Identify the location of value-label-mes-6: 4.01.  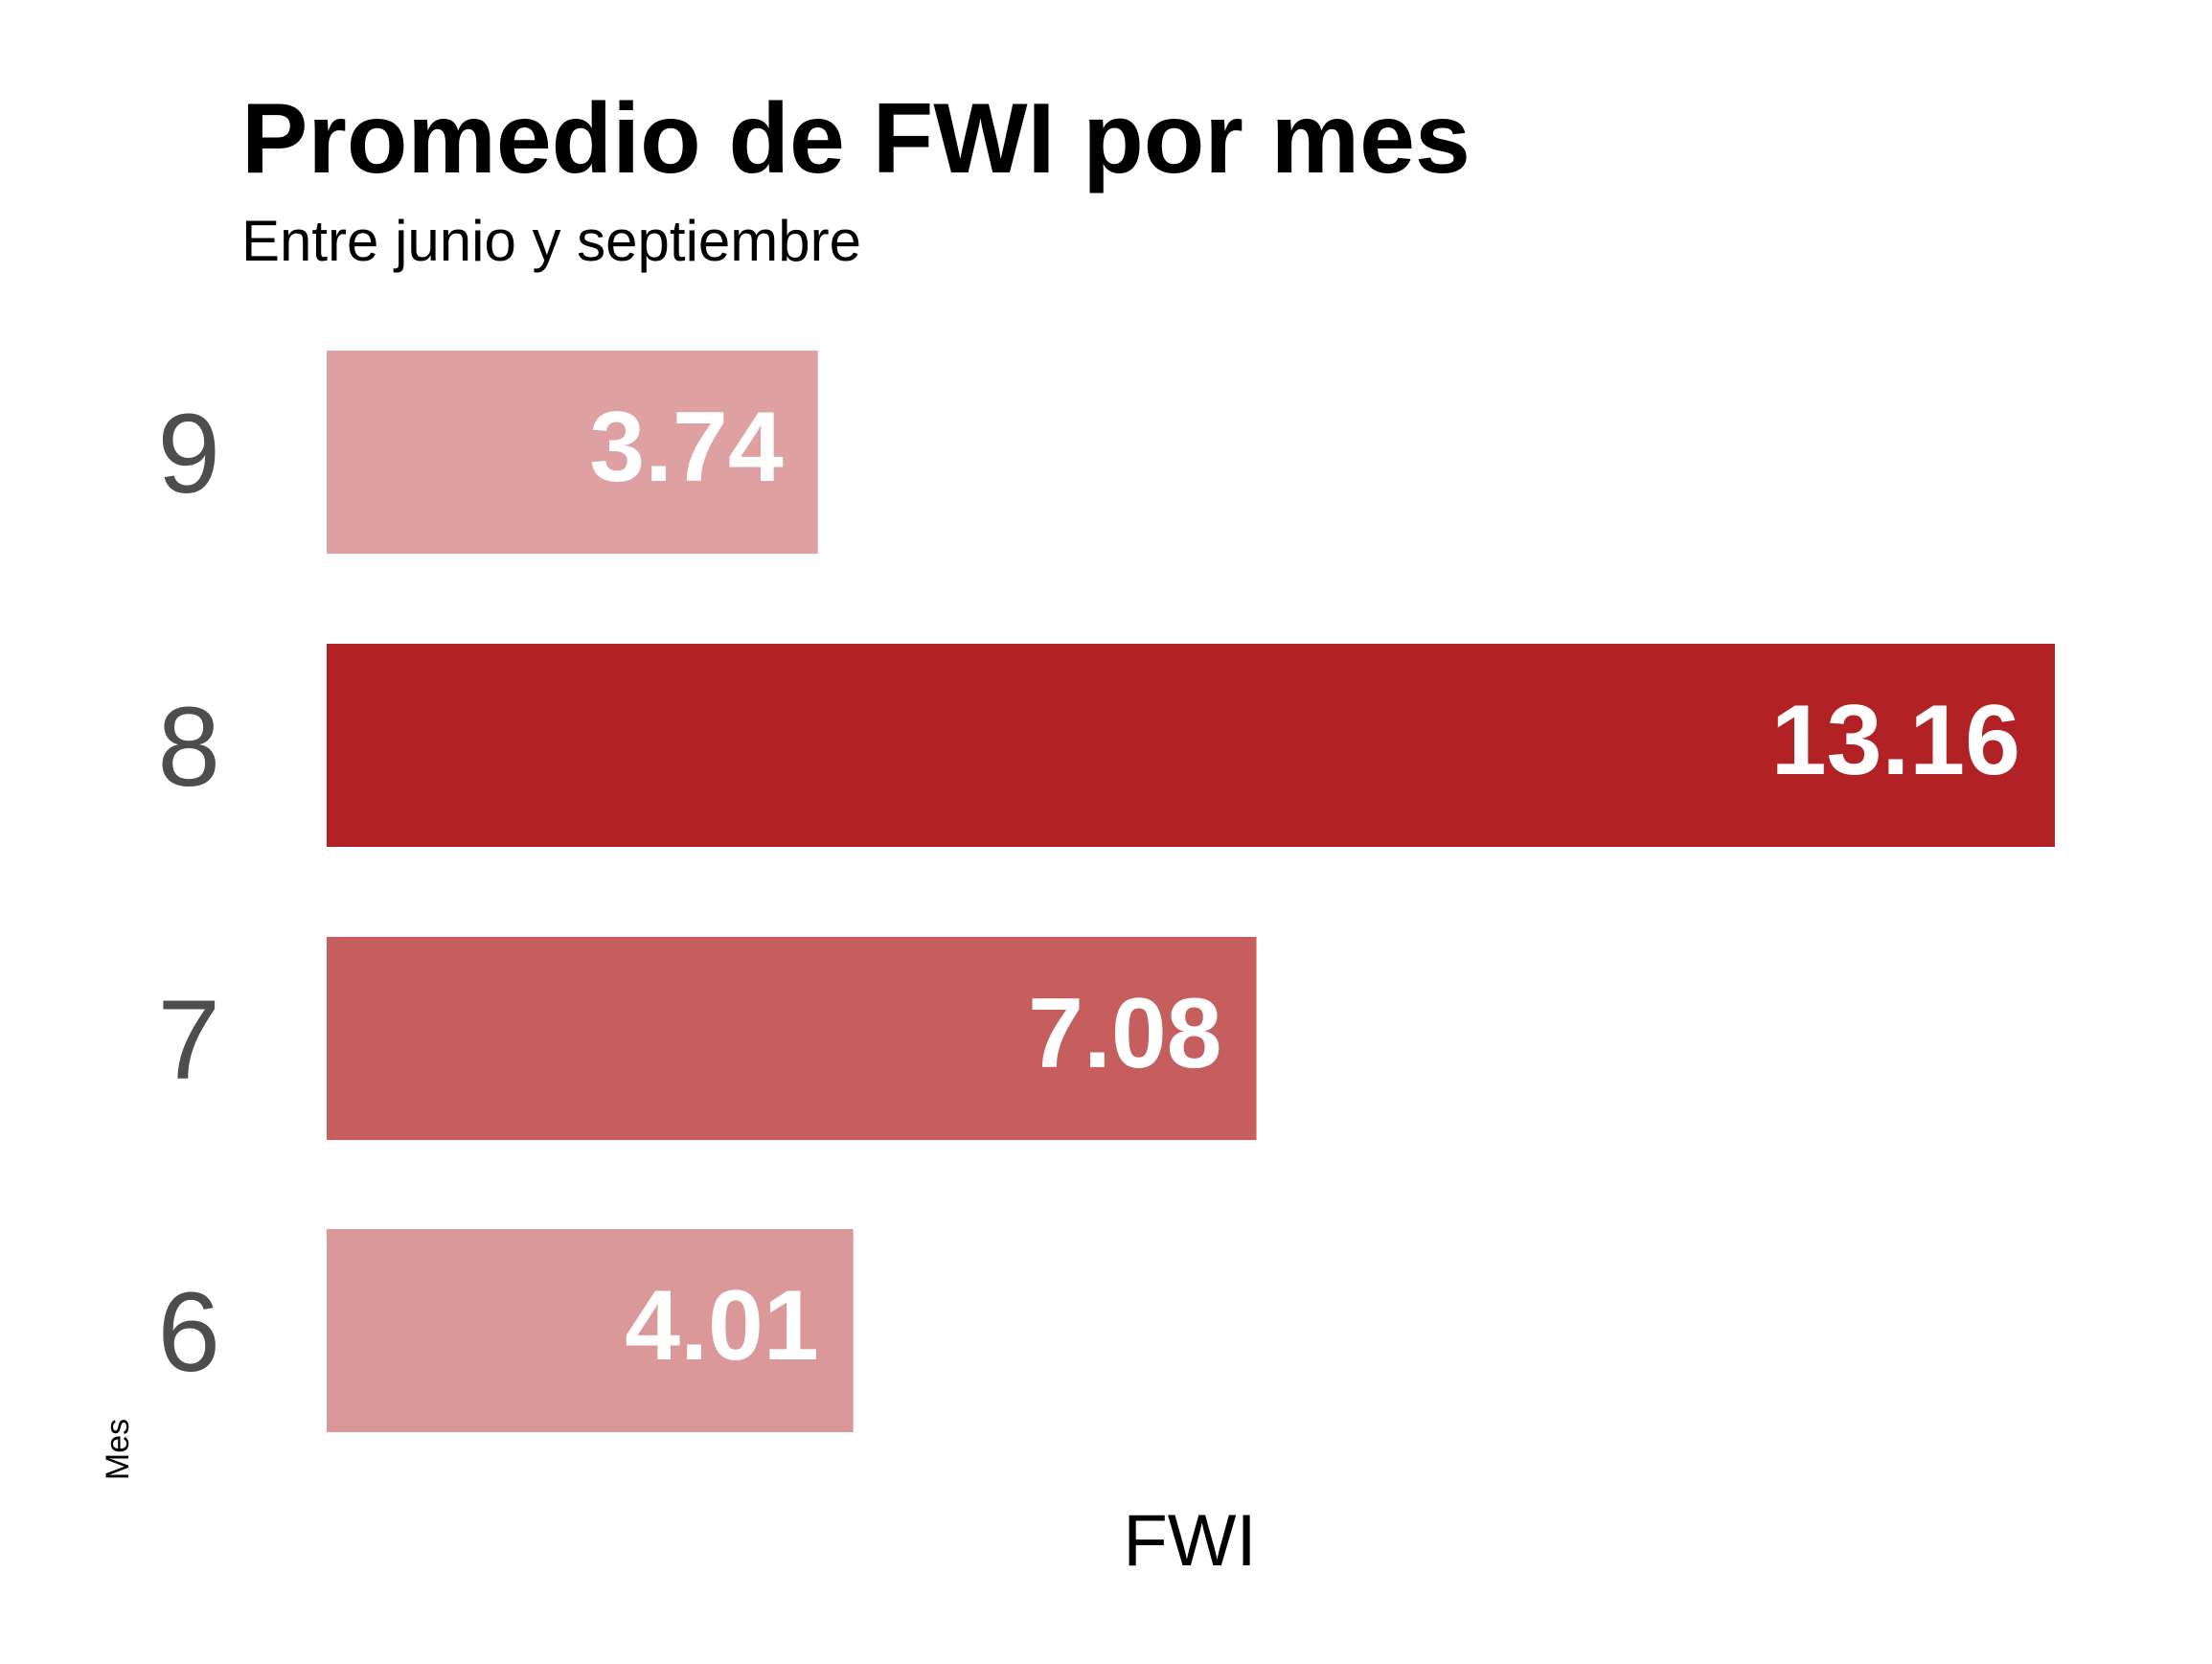
(721, 1325).